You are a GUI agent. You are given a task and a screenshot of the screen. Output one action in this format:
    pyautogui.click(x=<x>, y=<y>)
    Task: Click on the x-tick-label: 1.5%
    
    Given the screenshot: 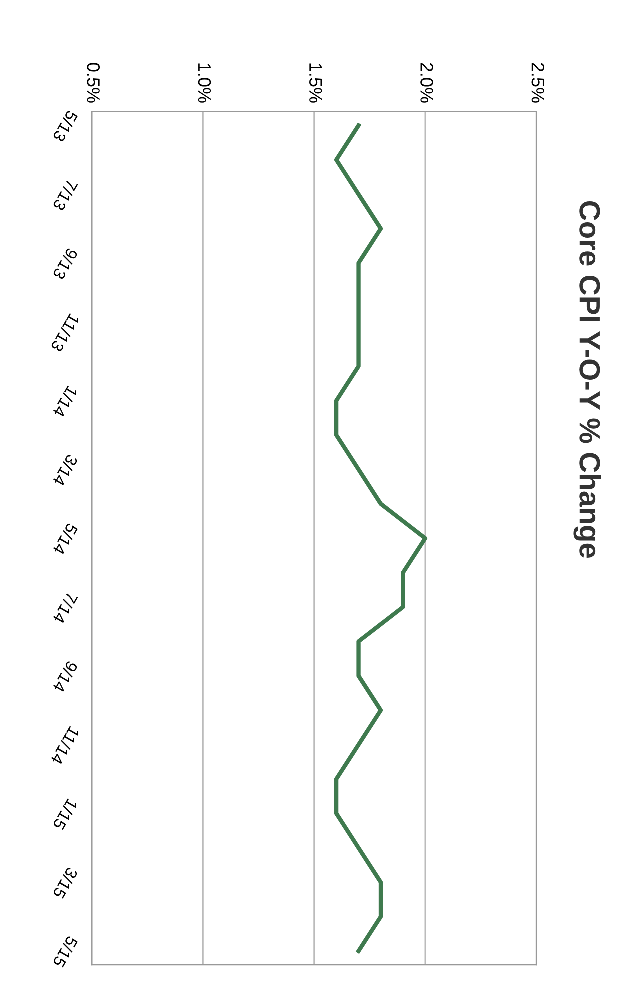 What is the action you would take?
    pyautogui.click(x=315, y=83)
    